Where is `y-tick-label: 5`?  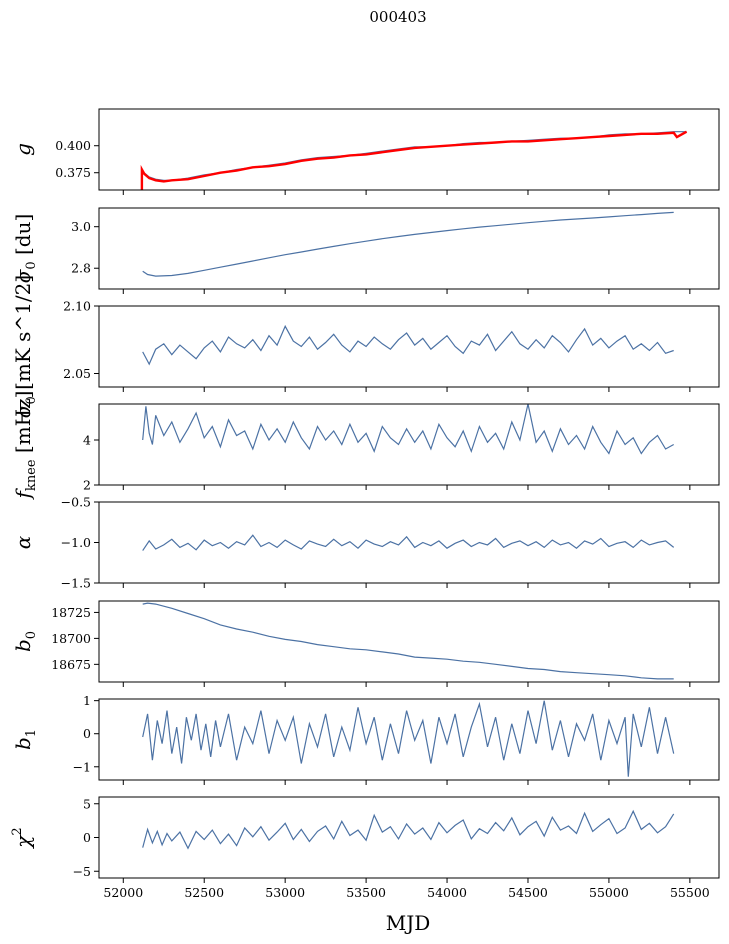
y-tick-label: 5 is located at coordinates (87, 803).